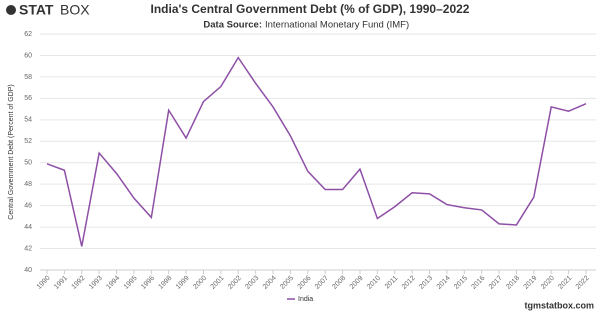 Image resolution: width=600 pixels, height=314 pixels. What do you see at coordinates (183, 283) in the screenshot?
I see `x-tick-label: 1999` at bounding box center [183, 283].